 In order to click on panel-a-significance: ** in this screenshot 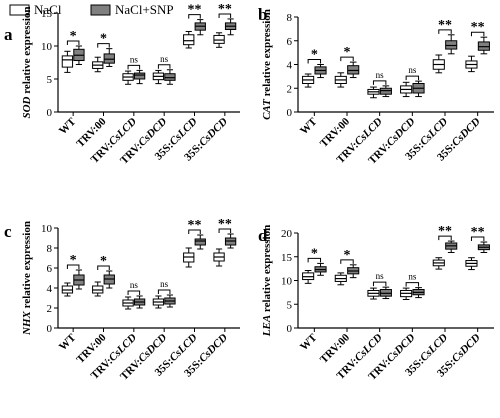, I will do `click(225, 10)`.